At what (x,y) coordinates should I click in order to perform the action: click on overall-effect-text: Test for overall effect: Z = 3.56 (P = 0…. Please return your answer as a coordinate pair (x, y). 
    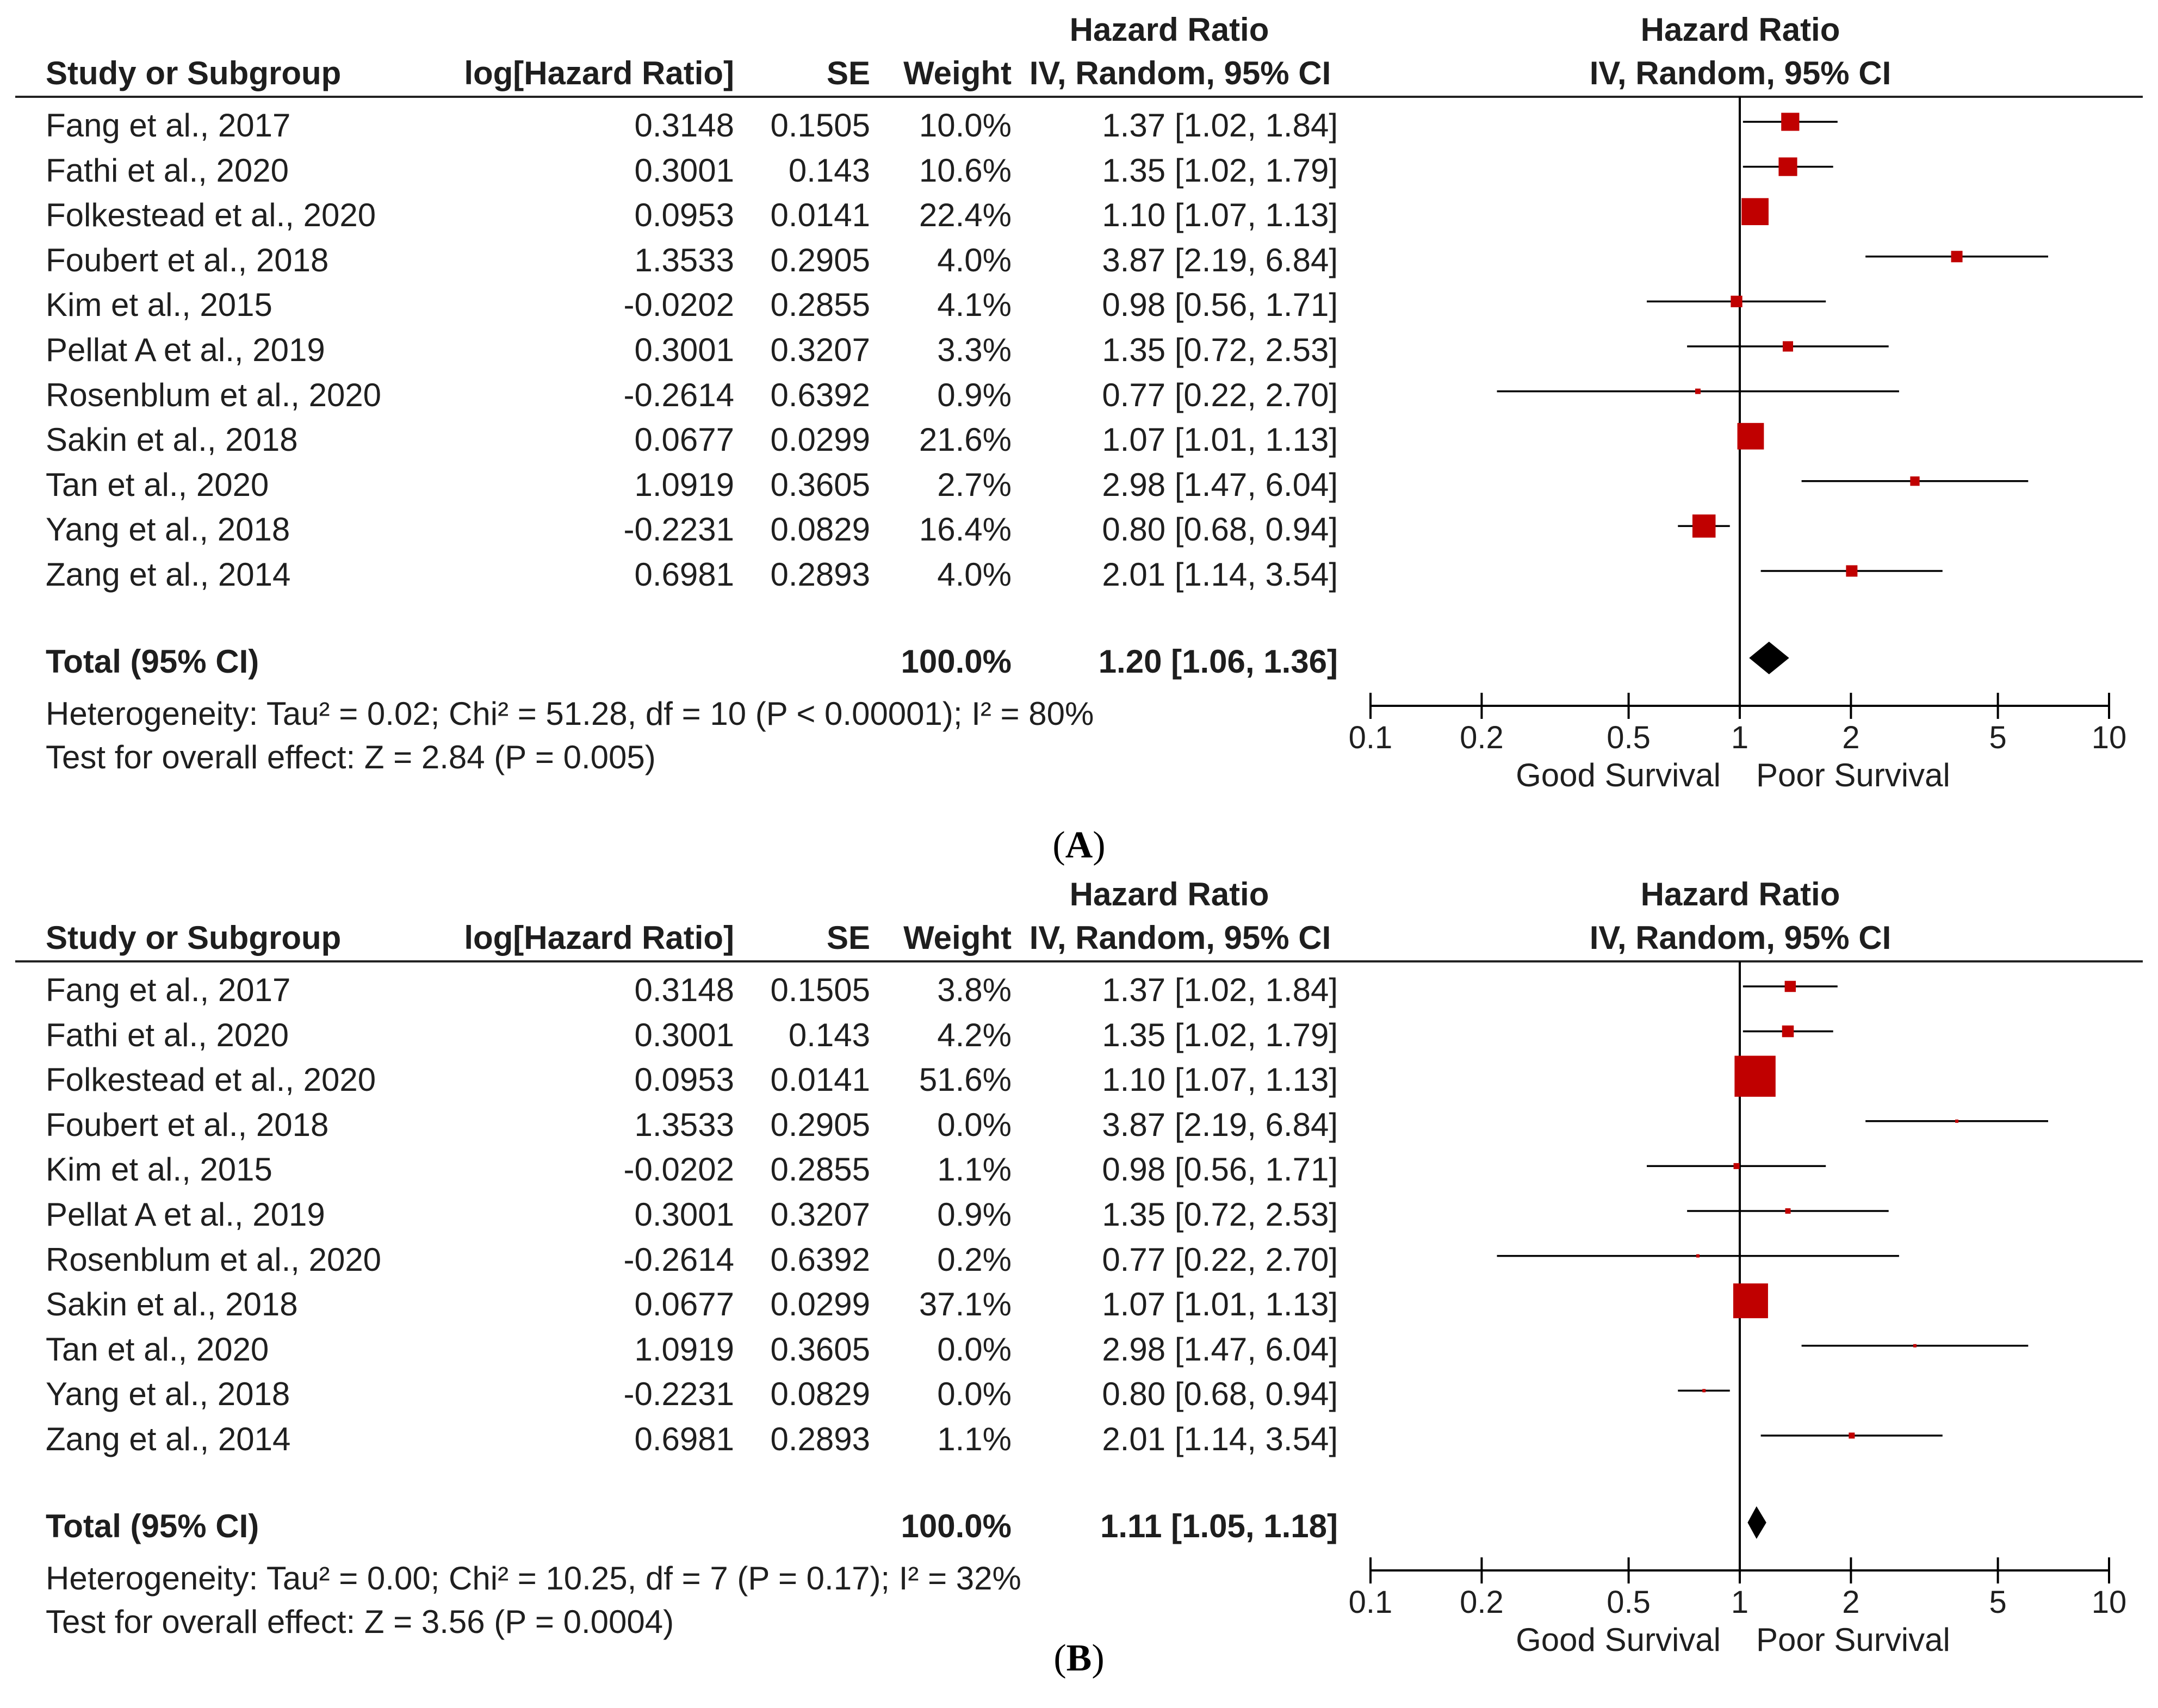
    Looking at the image, I should click on (360, 1622).